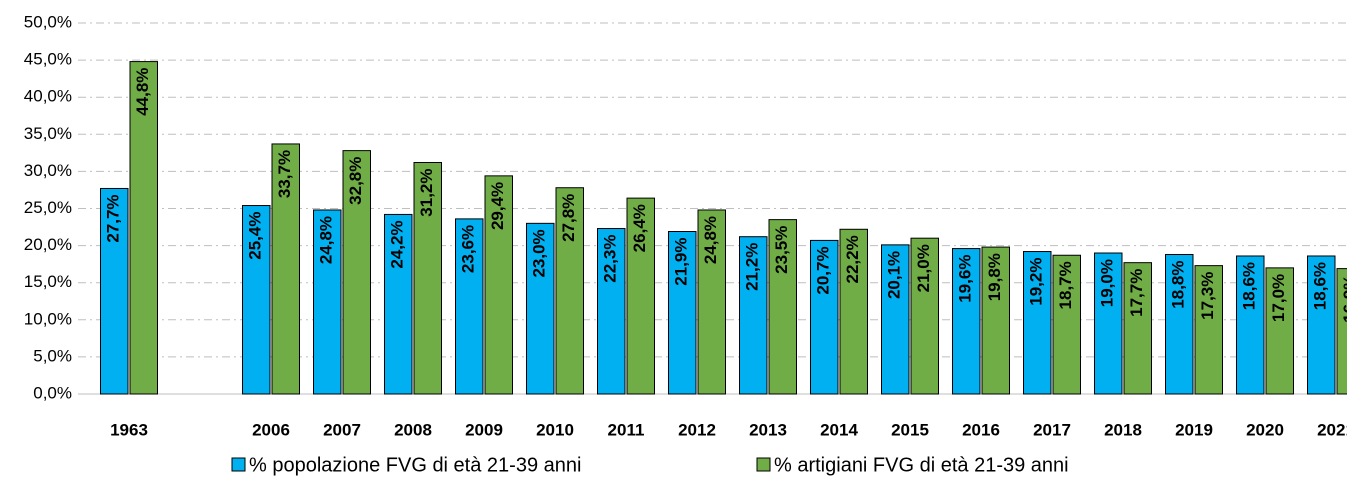 Image resolution: width=1347 pixels, height=500 pixels. Describe the element at coordinates (48, 281) in the screenshot. I see `y-tick-label: 15,0%` at that location.